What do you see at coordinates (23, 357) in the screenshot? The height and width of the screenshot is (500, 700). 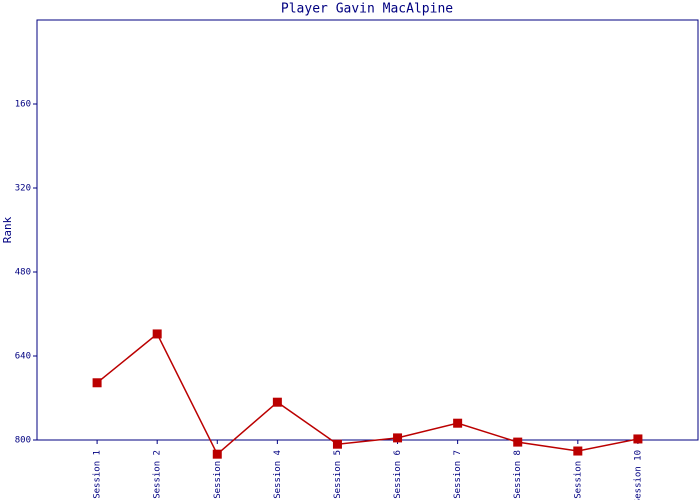 I see `y-tick-label: 640` at bounding box center [23, 357].